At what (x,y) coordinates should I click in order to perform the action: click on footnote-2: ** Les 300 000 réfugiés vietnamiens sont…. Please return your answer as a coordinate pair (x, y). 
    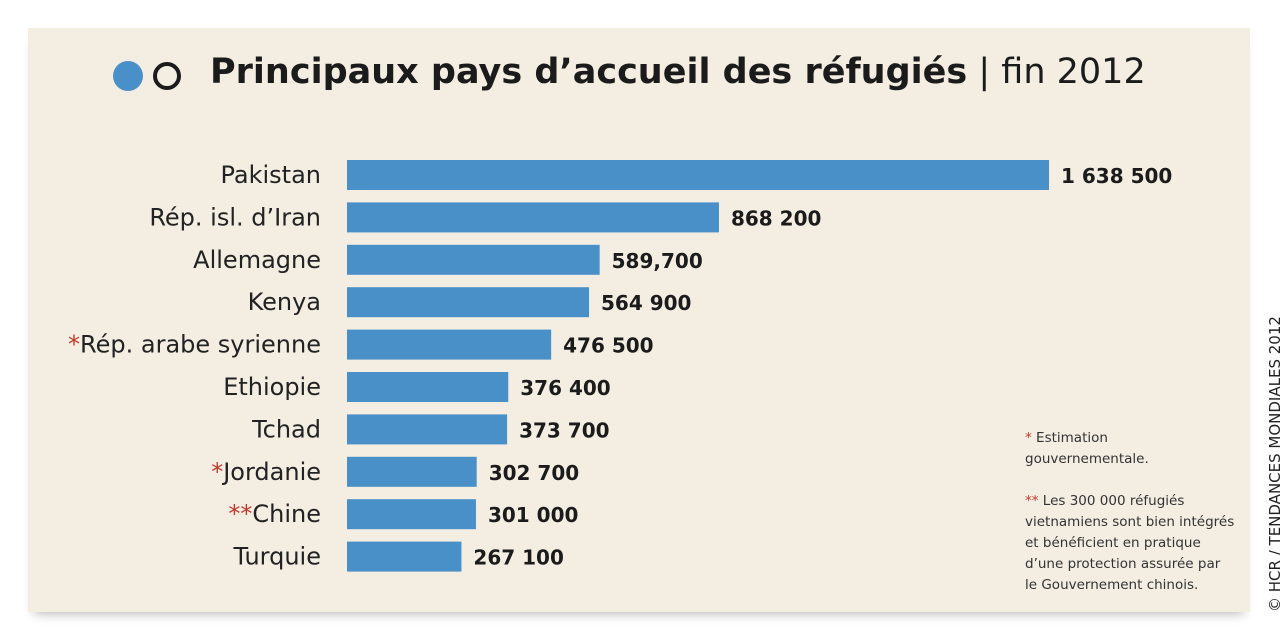
    Looking at the image, I should click on (1130, 543).